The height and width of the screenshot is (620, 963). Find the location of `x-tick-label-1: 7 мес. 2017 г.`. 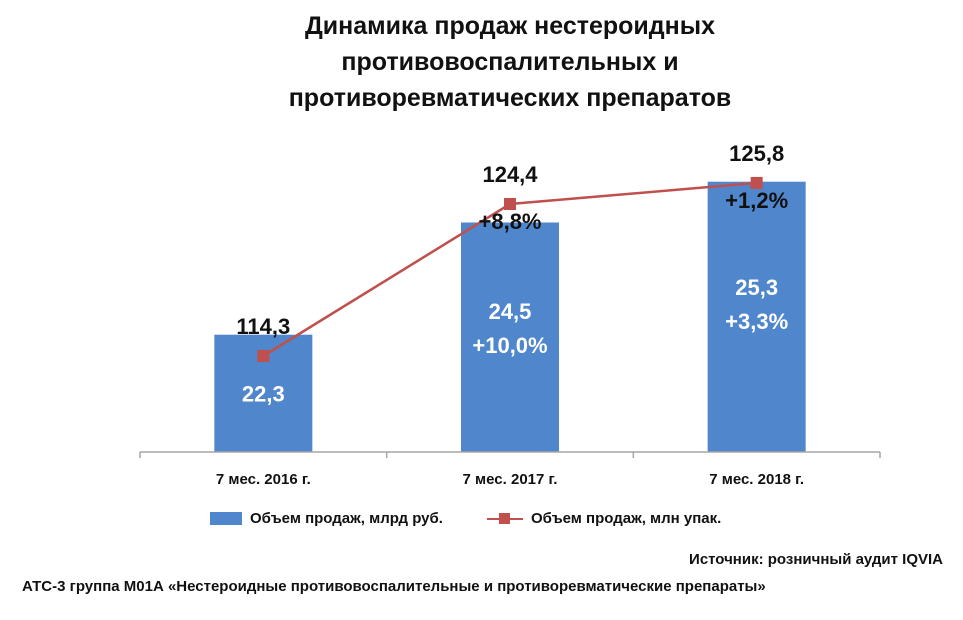

x-tick-label-1: 7 мес. 2017 г. is located at coordinates (510, 479).